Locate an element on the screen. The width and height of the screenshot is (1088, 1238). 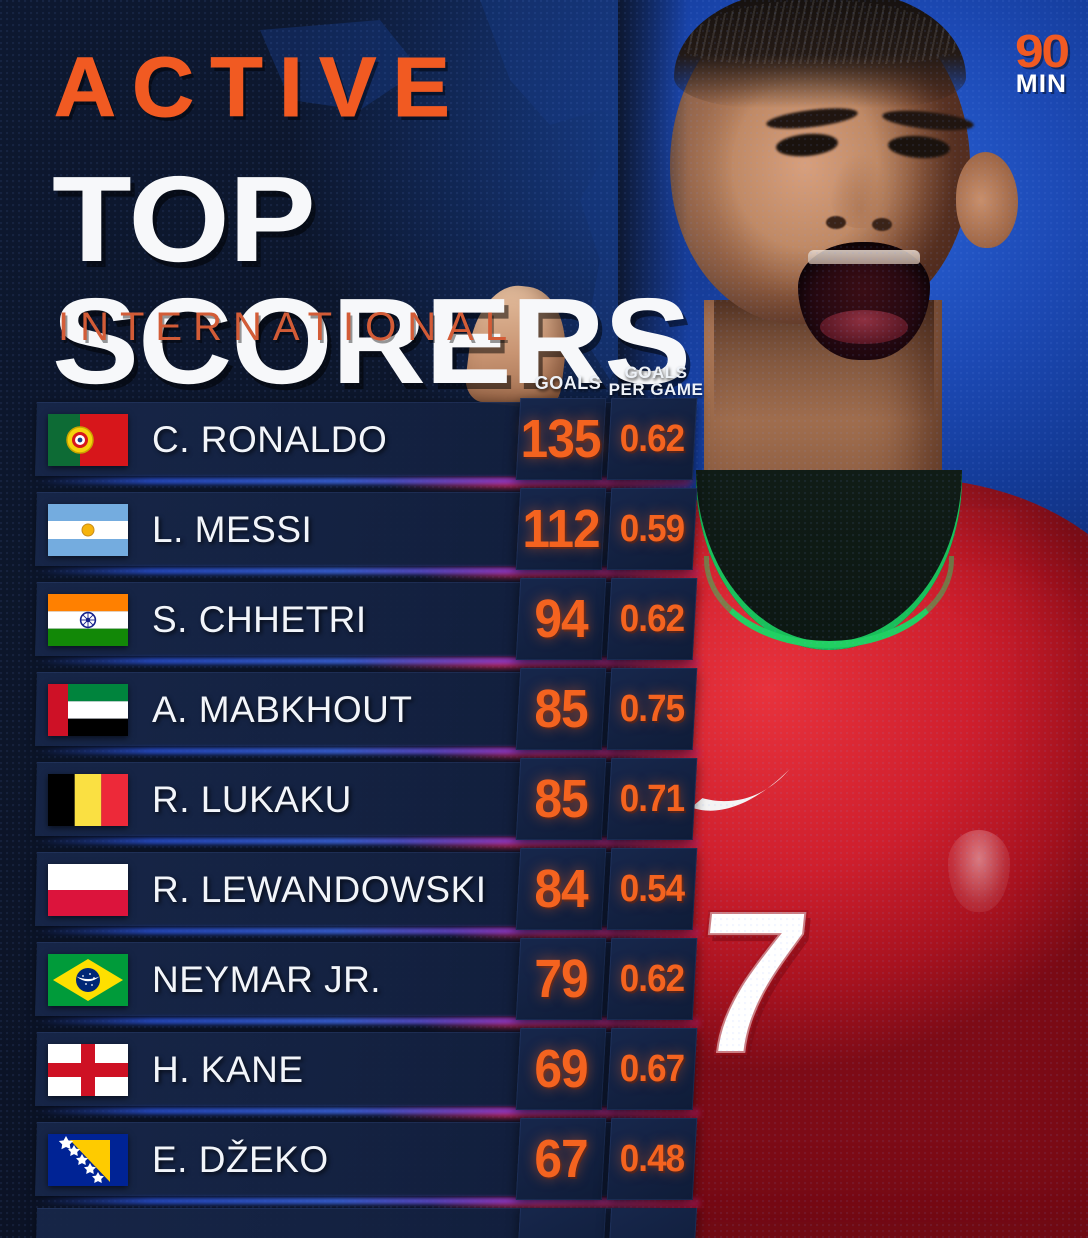
goals-per-game-value: 0.67 is located at coordinates (652, 1068).